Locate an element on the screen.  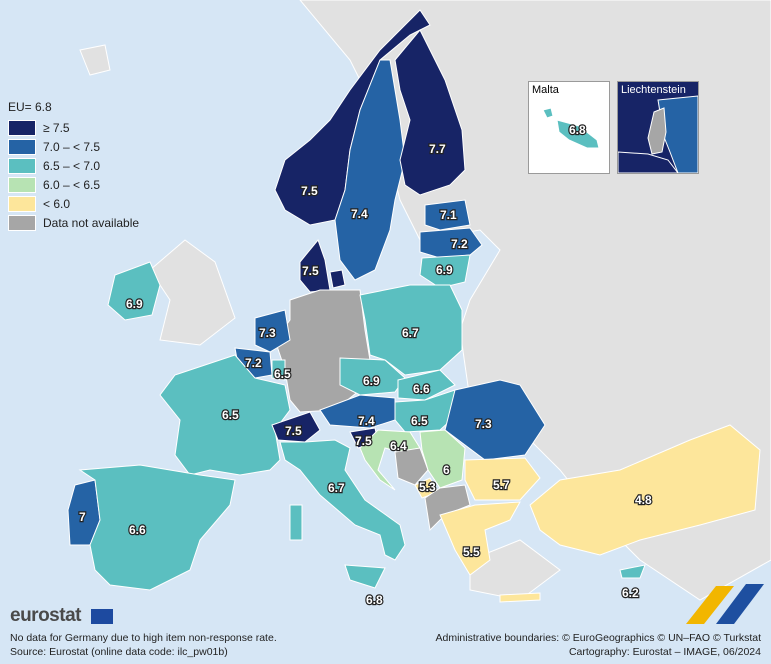
ireland-shape is located at coordinates (134, 291).